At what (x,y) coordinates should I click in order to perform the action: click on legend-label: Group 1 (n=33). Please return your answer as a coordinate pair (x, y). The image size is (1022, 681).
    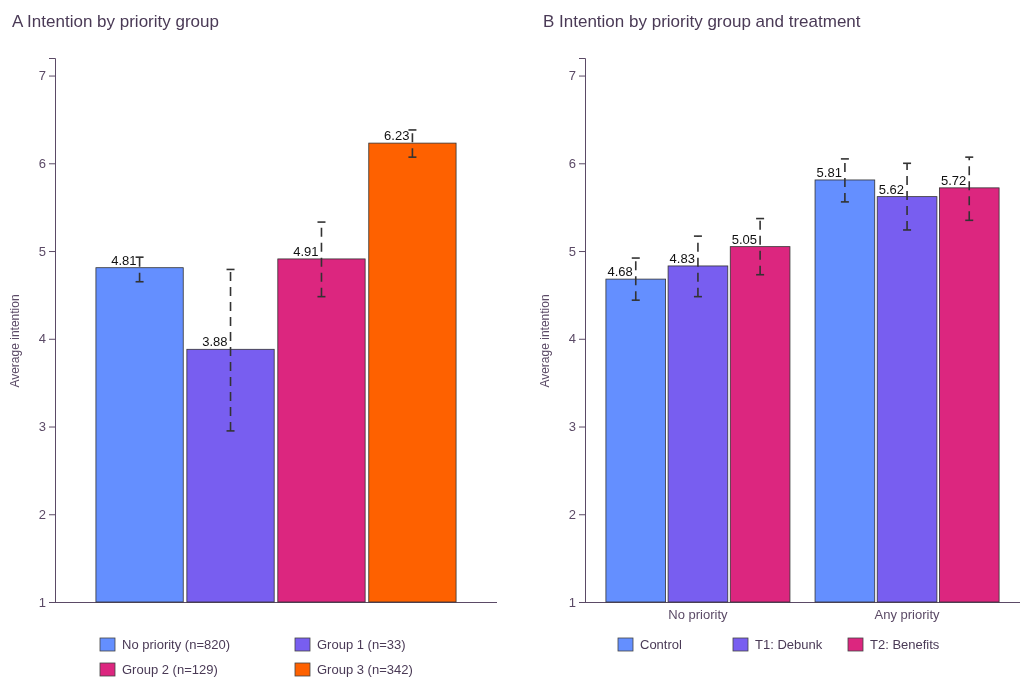
    Looking at the image, I should click on (361, 644).